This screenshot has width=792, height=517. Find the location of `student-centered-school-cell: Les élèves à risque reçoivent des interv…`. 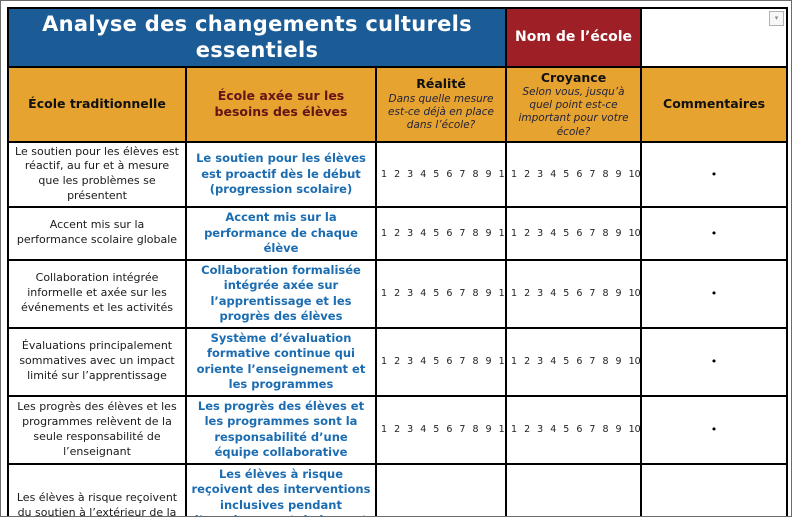

student-centered-school-cell: Les élèves à risque reçoivent des interv… is located at coordinates (281, 489).